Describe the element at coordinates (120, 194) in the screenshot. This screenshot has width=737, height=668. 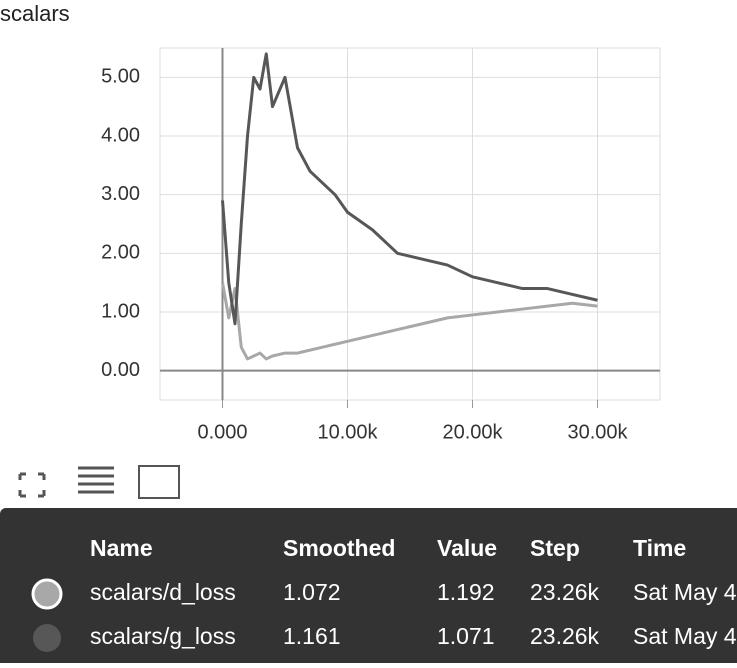
I see `y-tick-label: 3.00` at that location.